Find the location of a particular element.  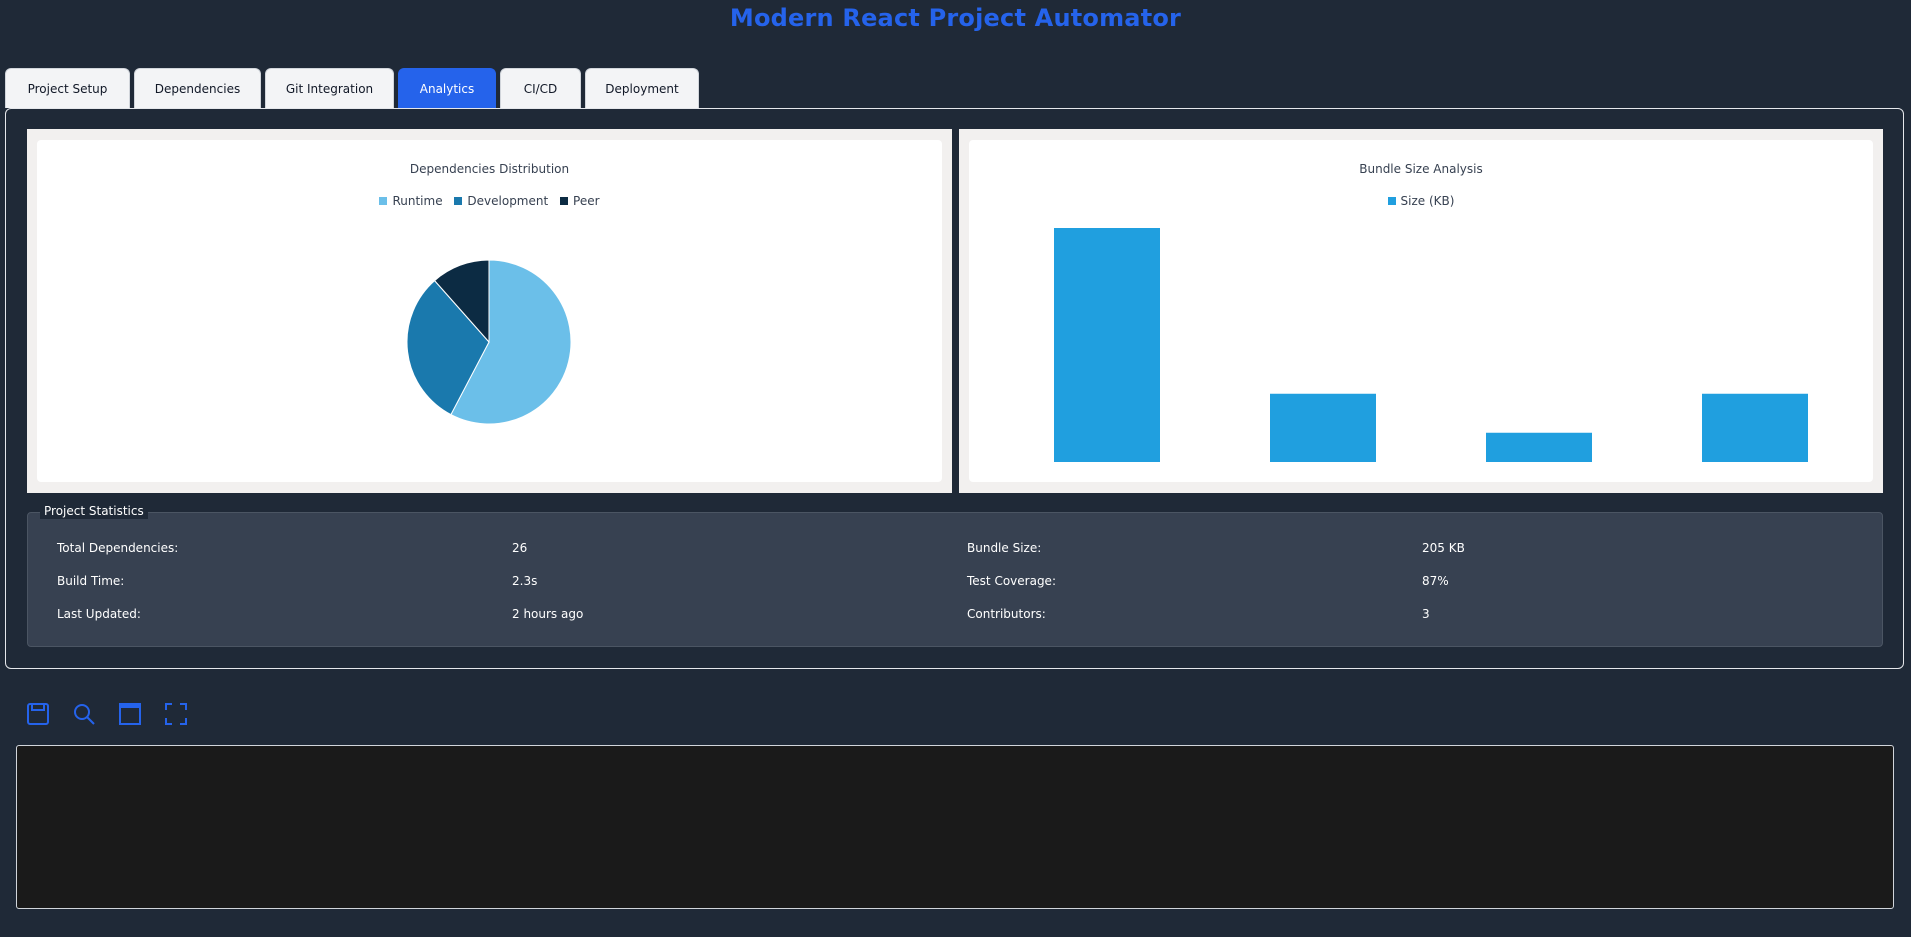

legend-item-development: Development is located at coordinates (501, 201).